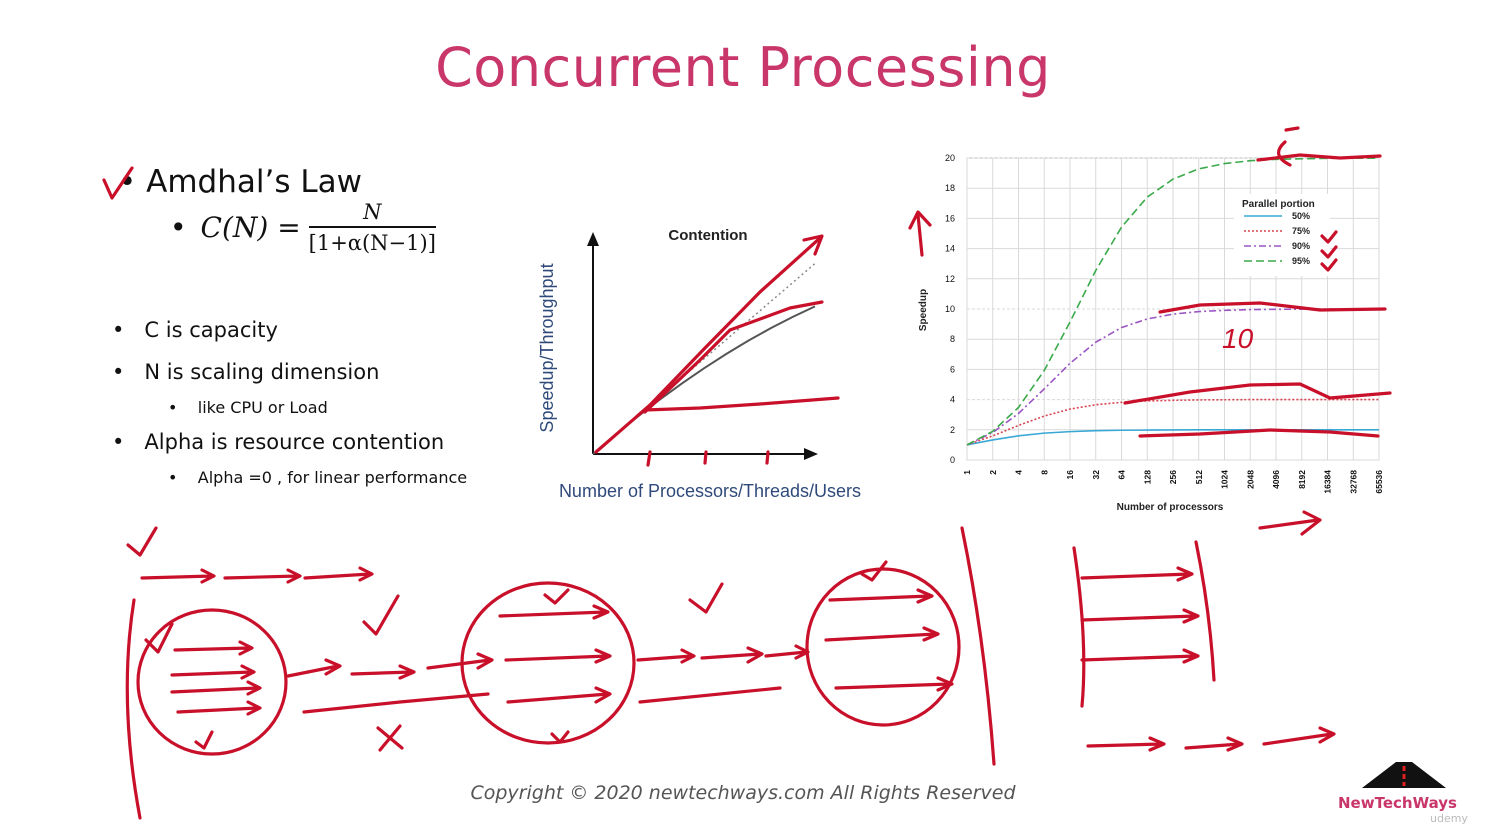 This screenshot has height=830, width=1486. What do you see at coordinates (1147, 477) in the screenshot?
I see `x-tick-label: 128` at bounding box center [1147, 477].